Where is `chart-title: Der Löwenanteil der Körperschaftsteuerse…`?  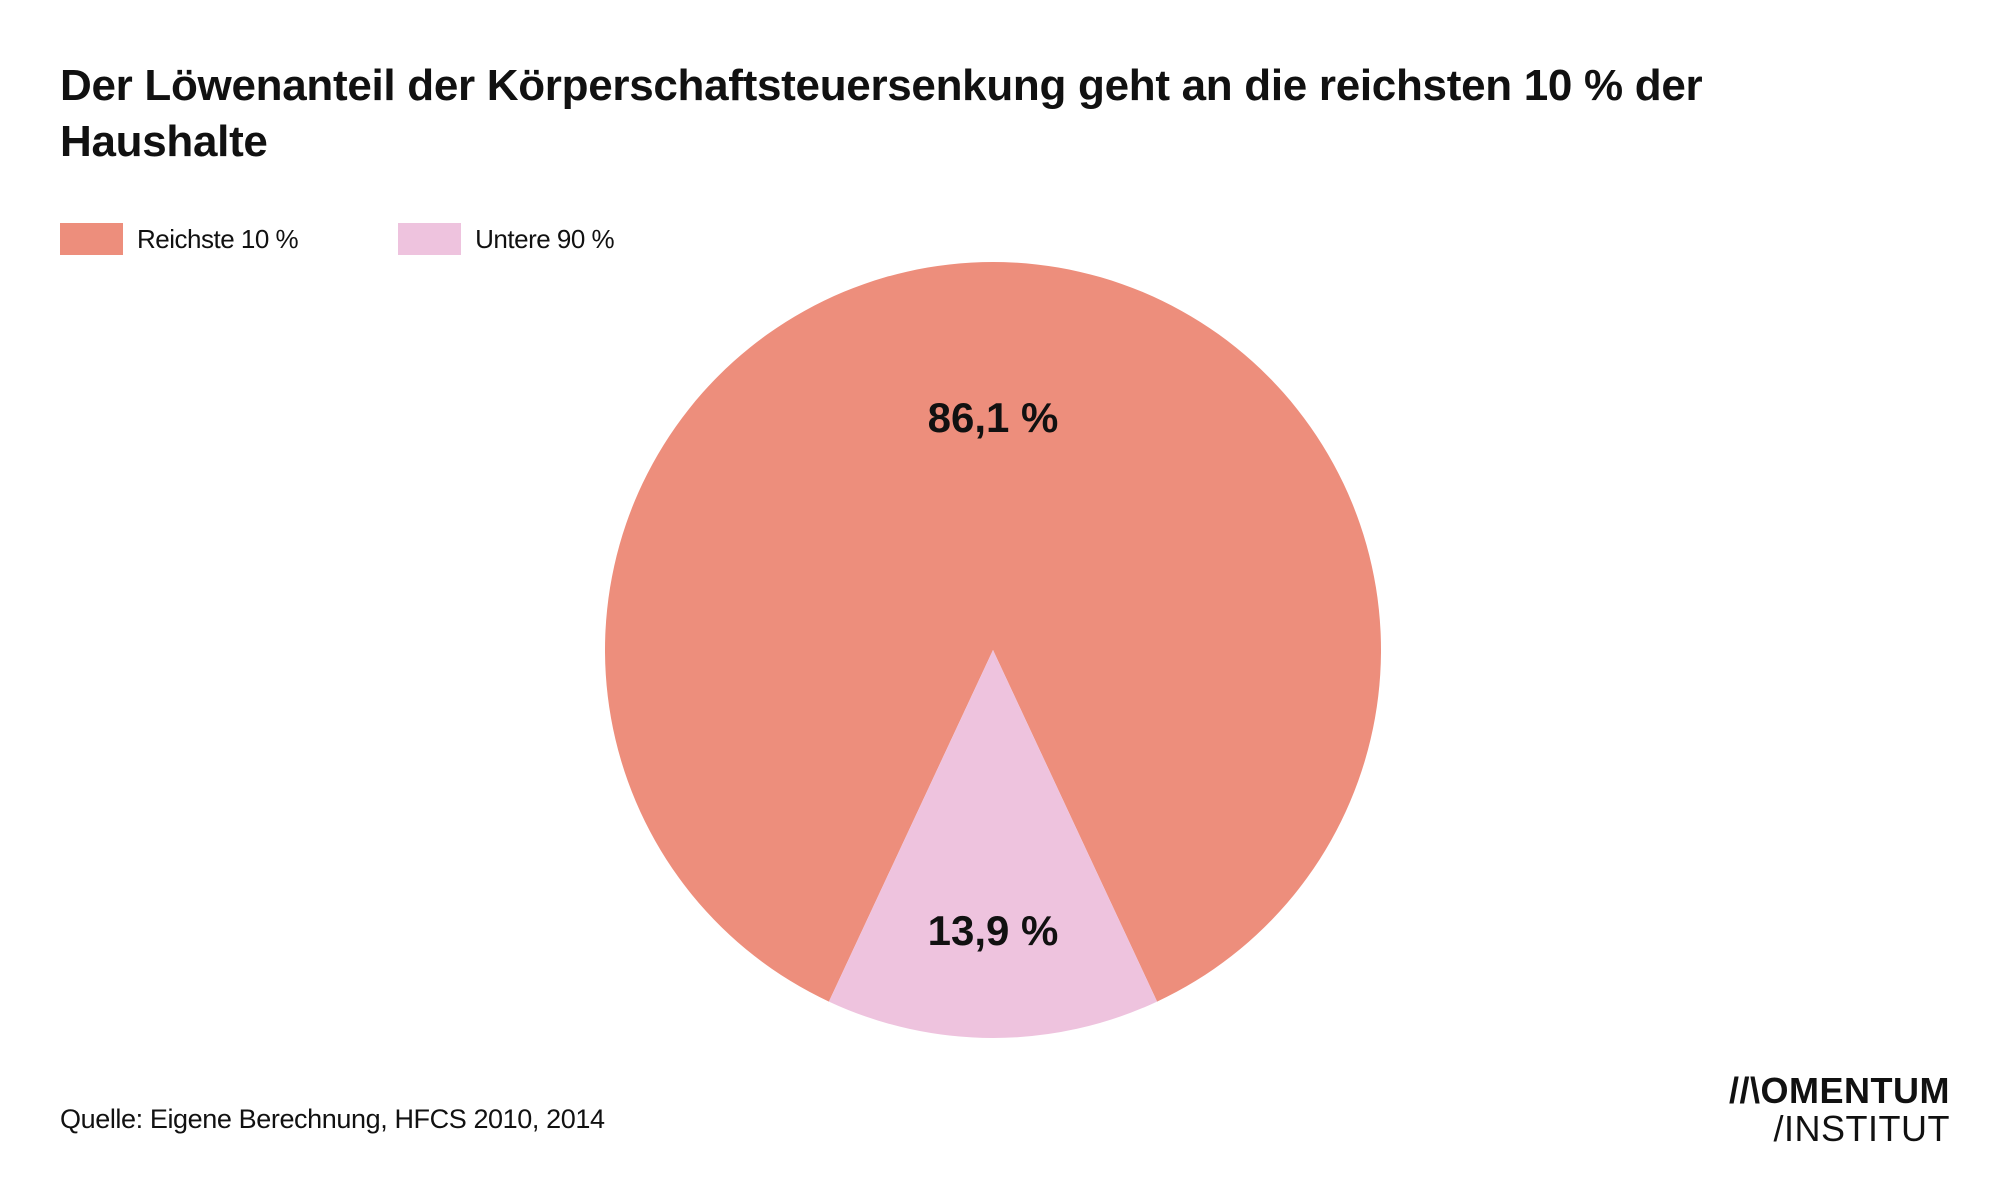
chart-title: Der Löwenanteil der Körperschaftsteuerse… is located at coordinates (881, 113).